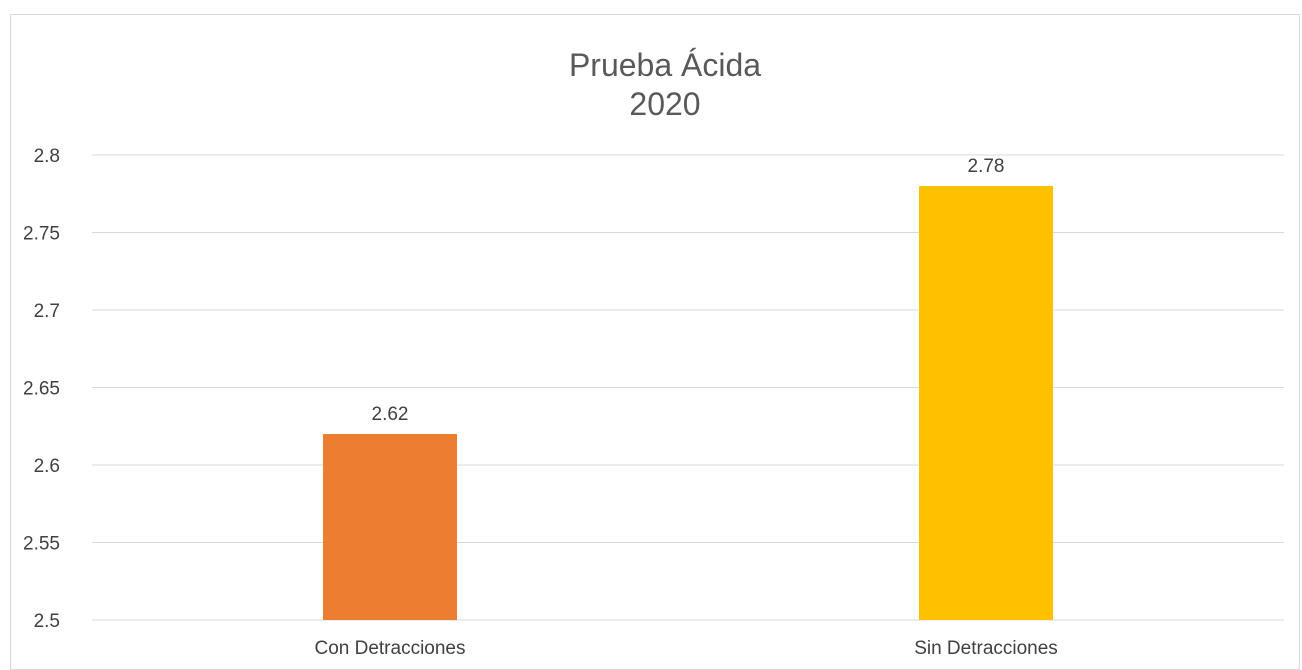  I want to click on y-tick-label: 2.65, so click(41, 389).